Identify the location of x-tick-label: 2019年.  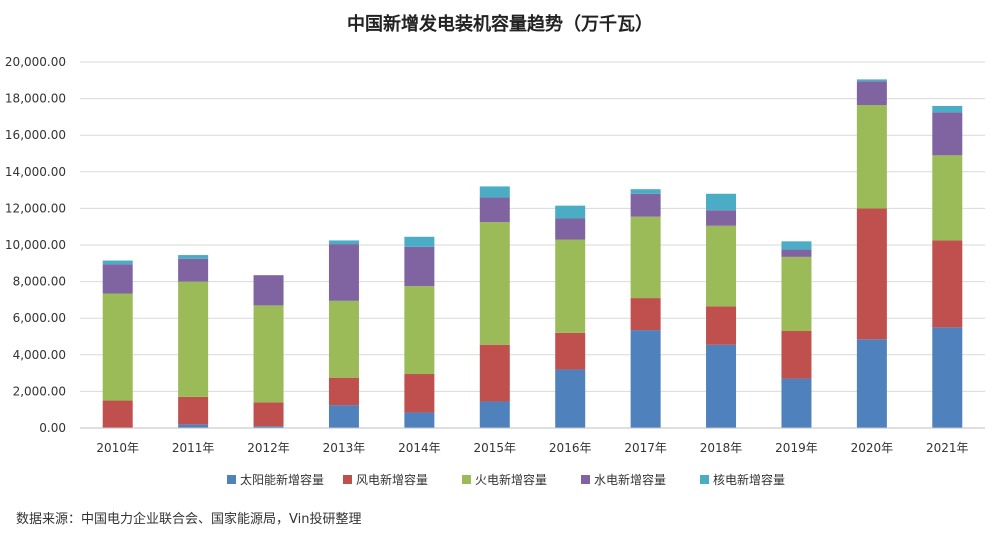
(796, 448).